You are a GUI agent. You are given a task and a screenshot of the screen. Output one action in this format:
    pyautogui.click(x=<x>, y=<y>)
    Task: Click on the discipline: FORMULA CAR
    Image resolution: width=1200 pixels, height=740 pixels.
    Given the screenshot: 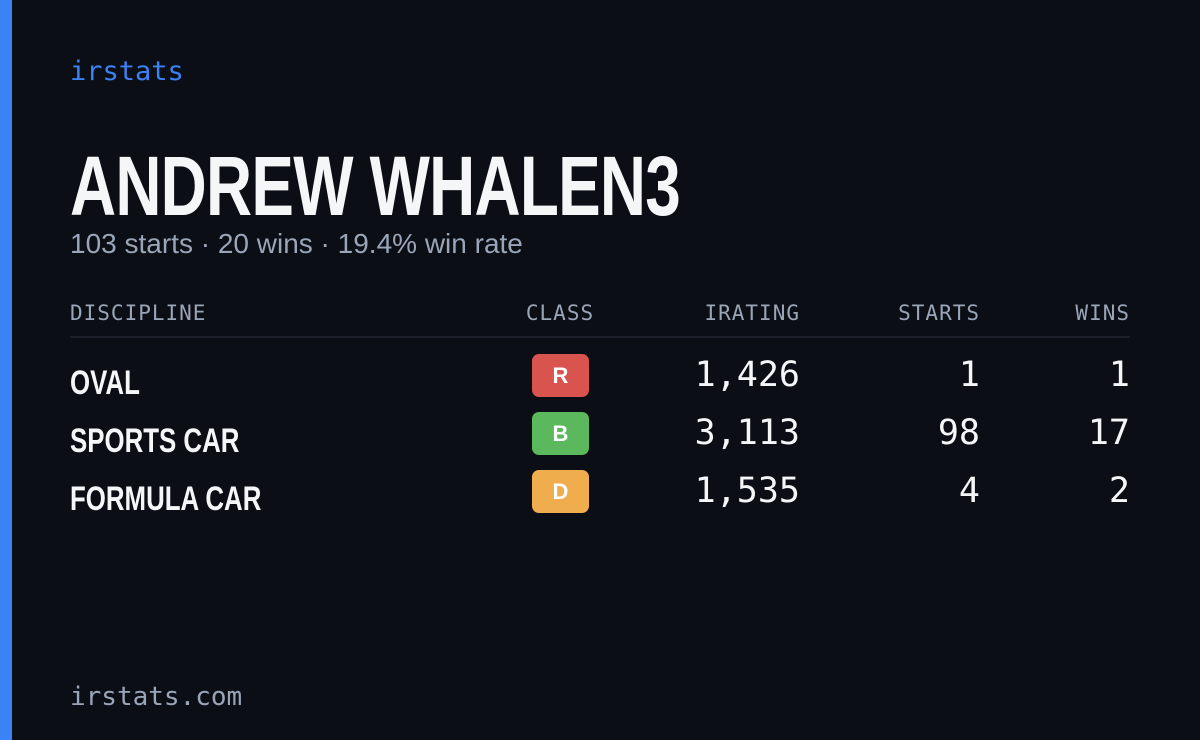 What is the action you would take?
    pyautogui.click(x=166, y=499)
    